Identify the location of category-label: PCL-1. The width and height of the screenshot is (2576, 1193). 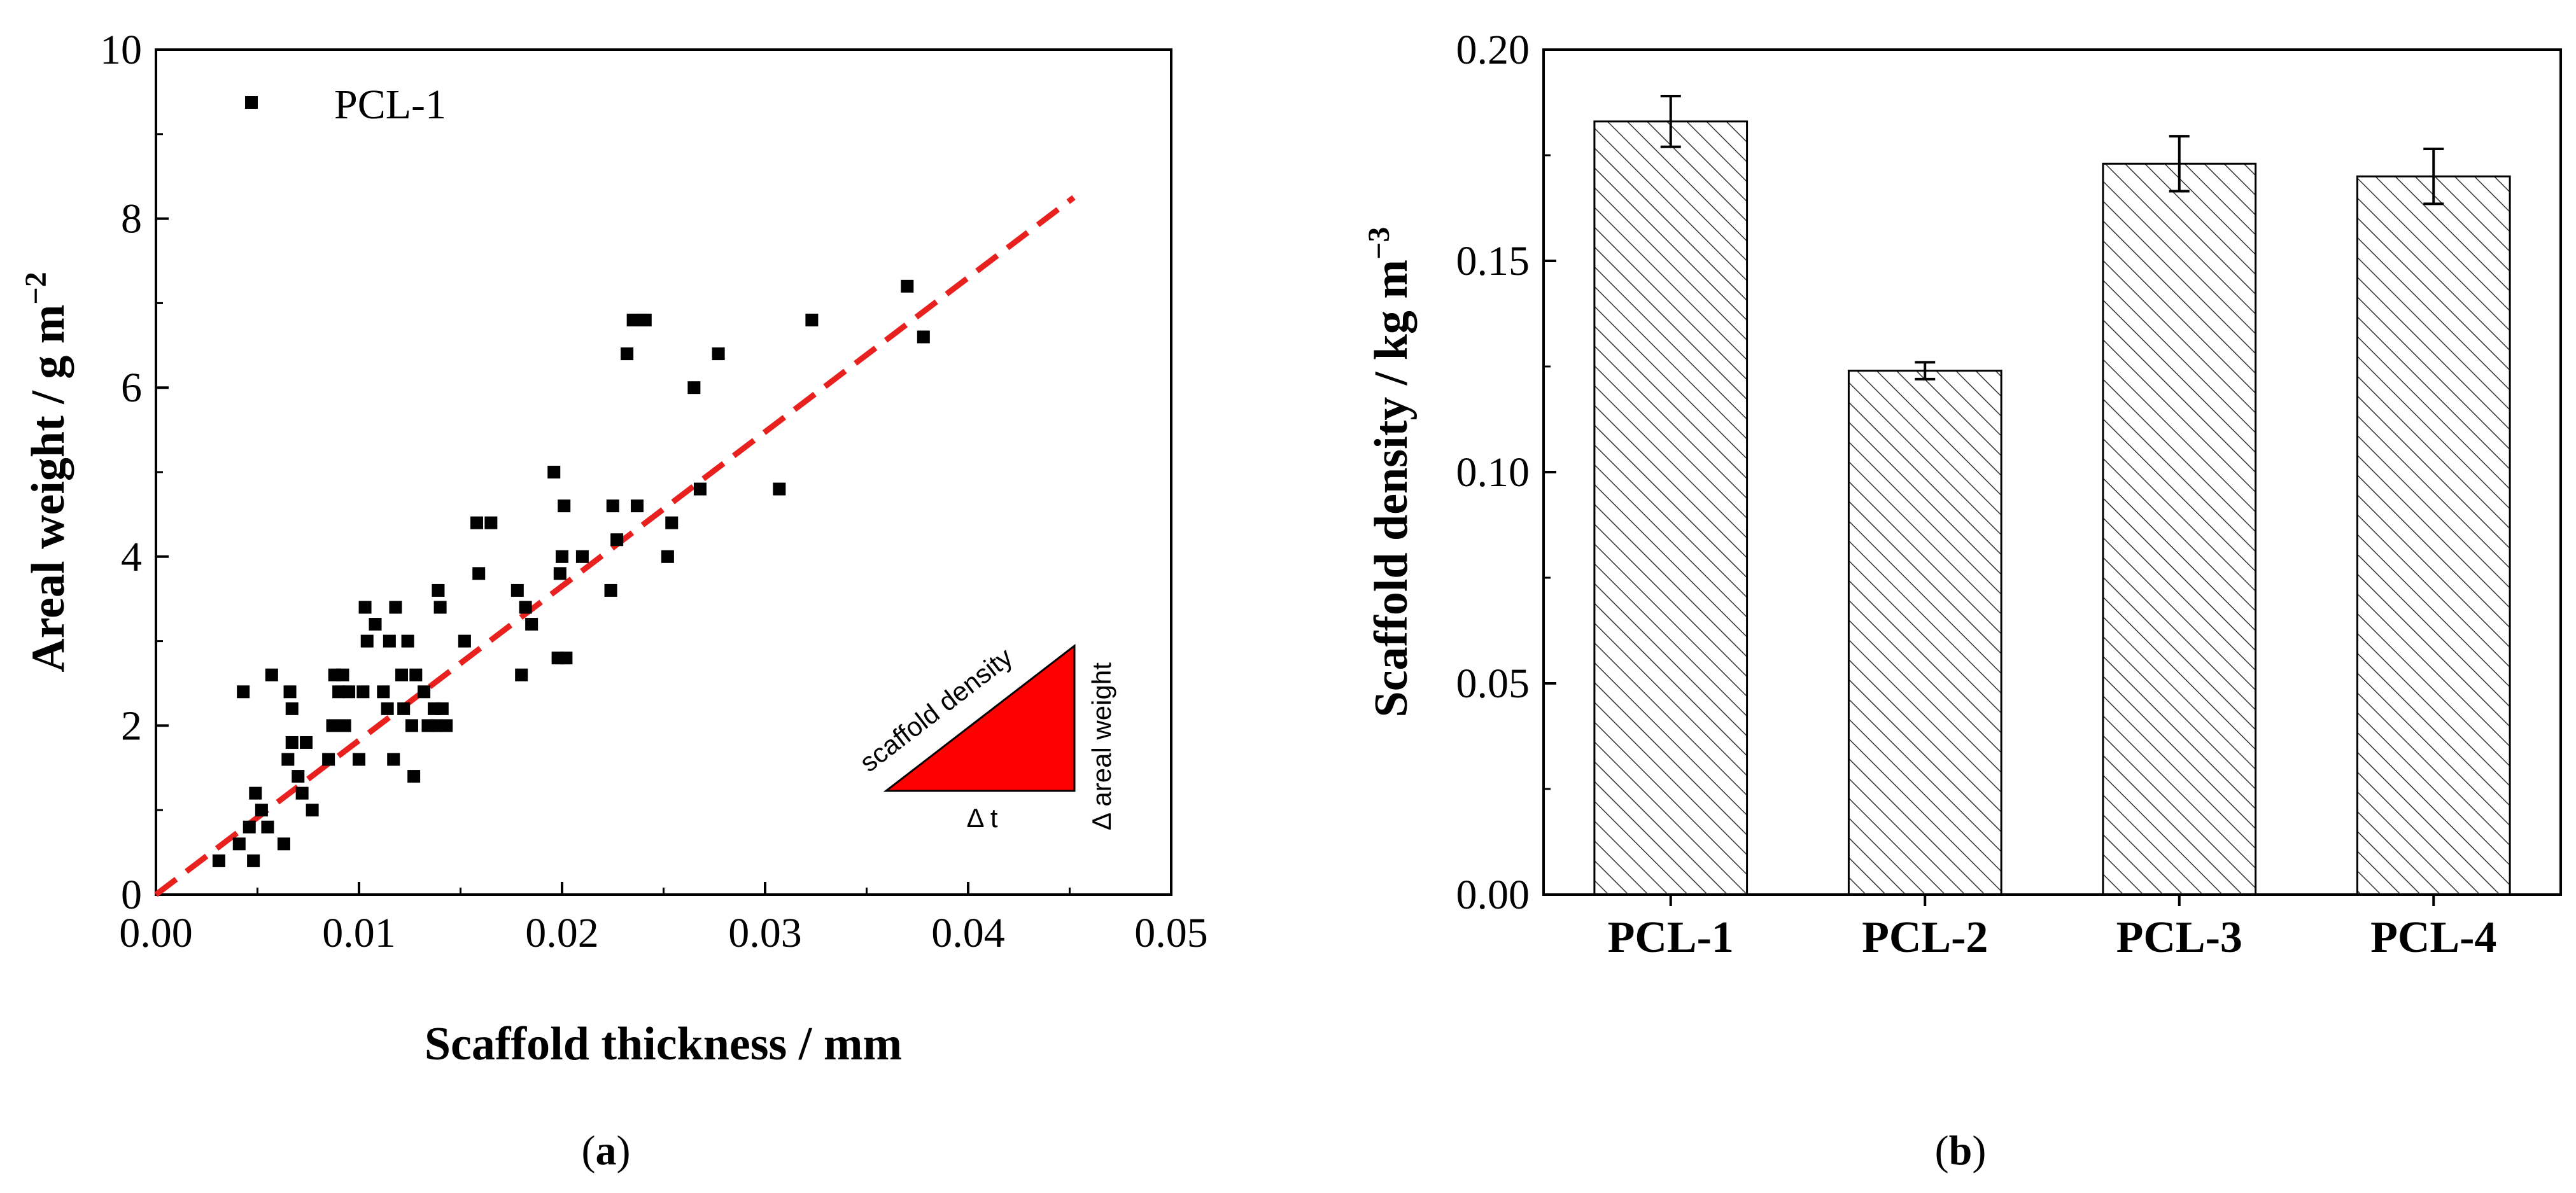
(1671, 938).